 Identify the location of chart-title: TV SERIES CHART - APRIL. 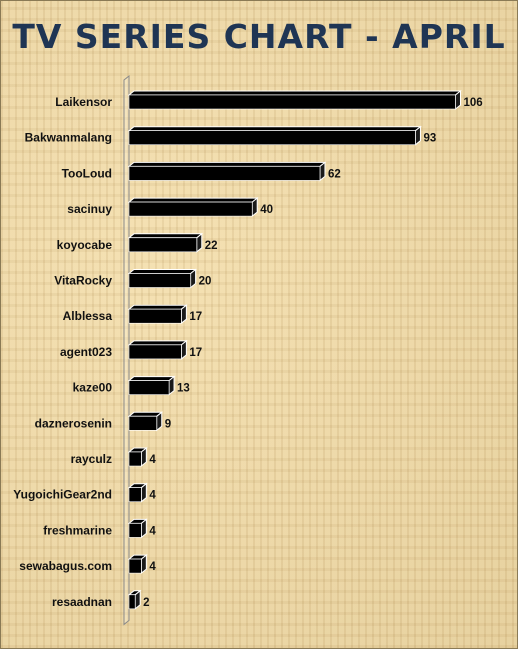
(259, 36).